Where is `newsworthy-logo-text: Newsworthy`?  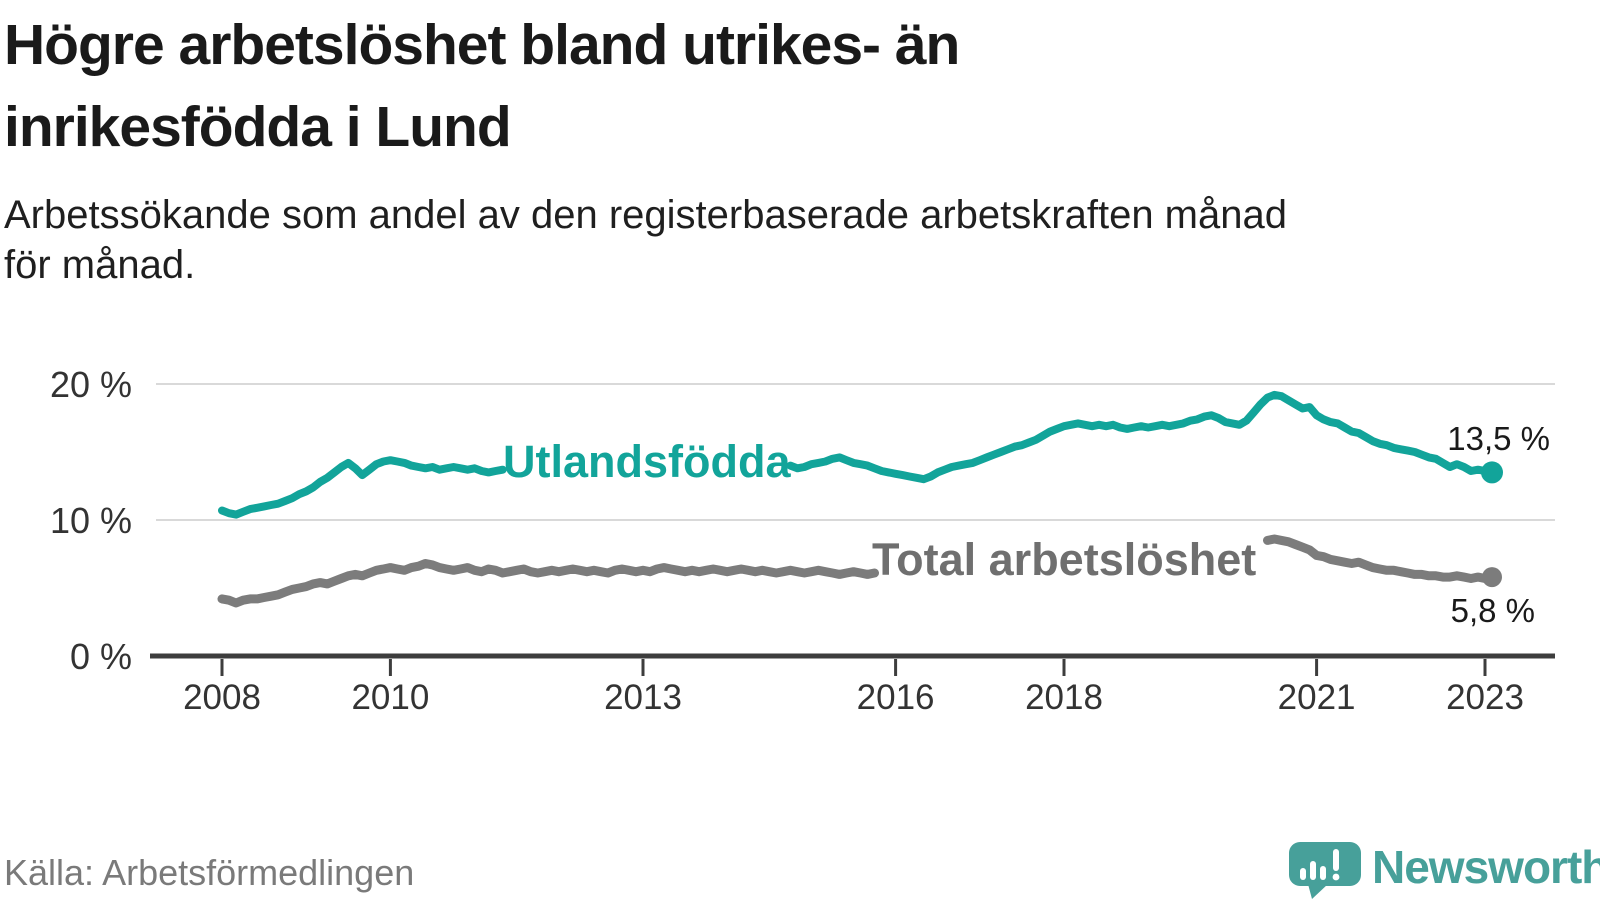
newsworthy-logo-text: Newsworthy is located at coordinates (1486, 867).